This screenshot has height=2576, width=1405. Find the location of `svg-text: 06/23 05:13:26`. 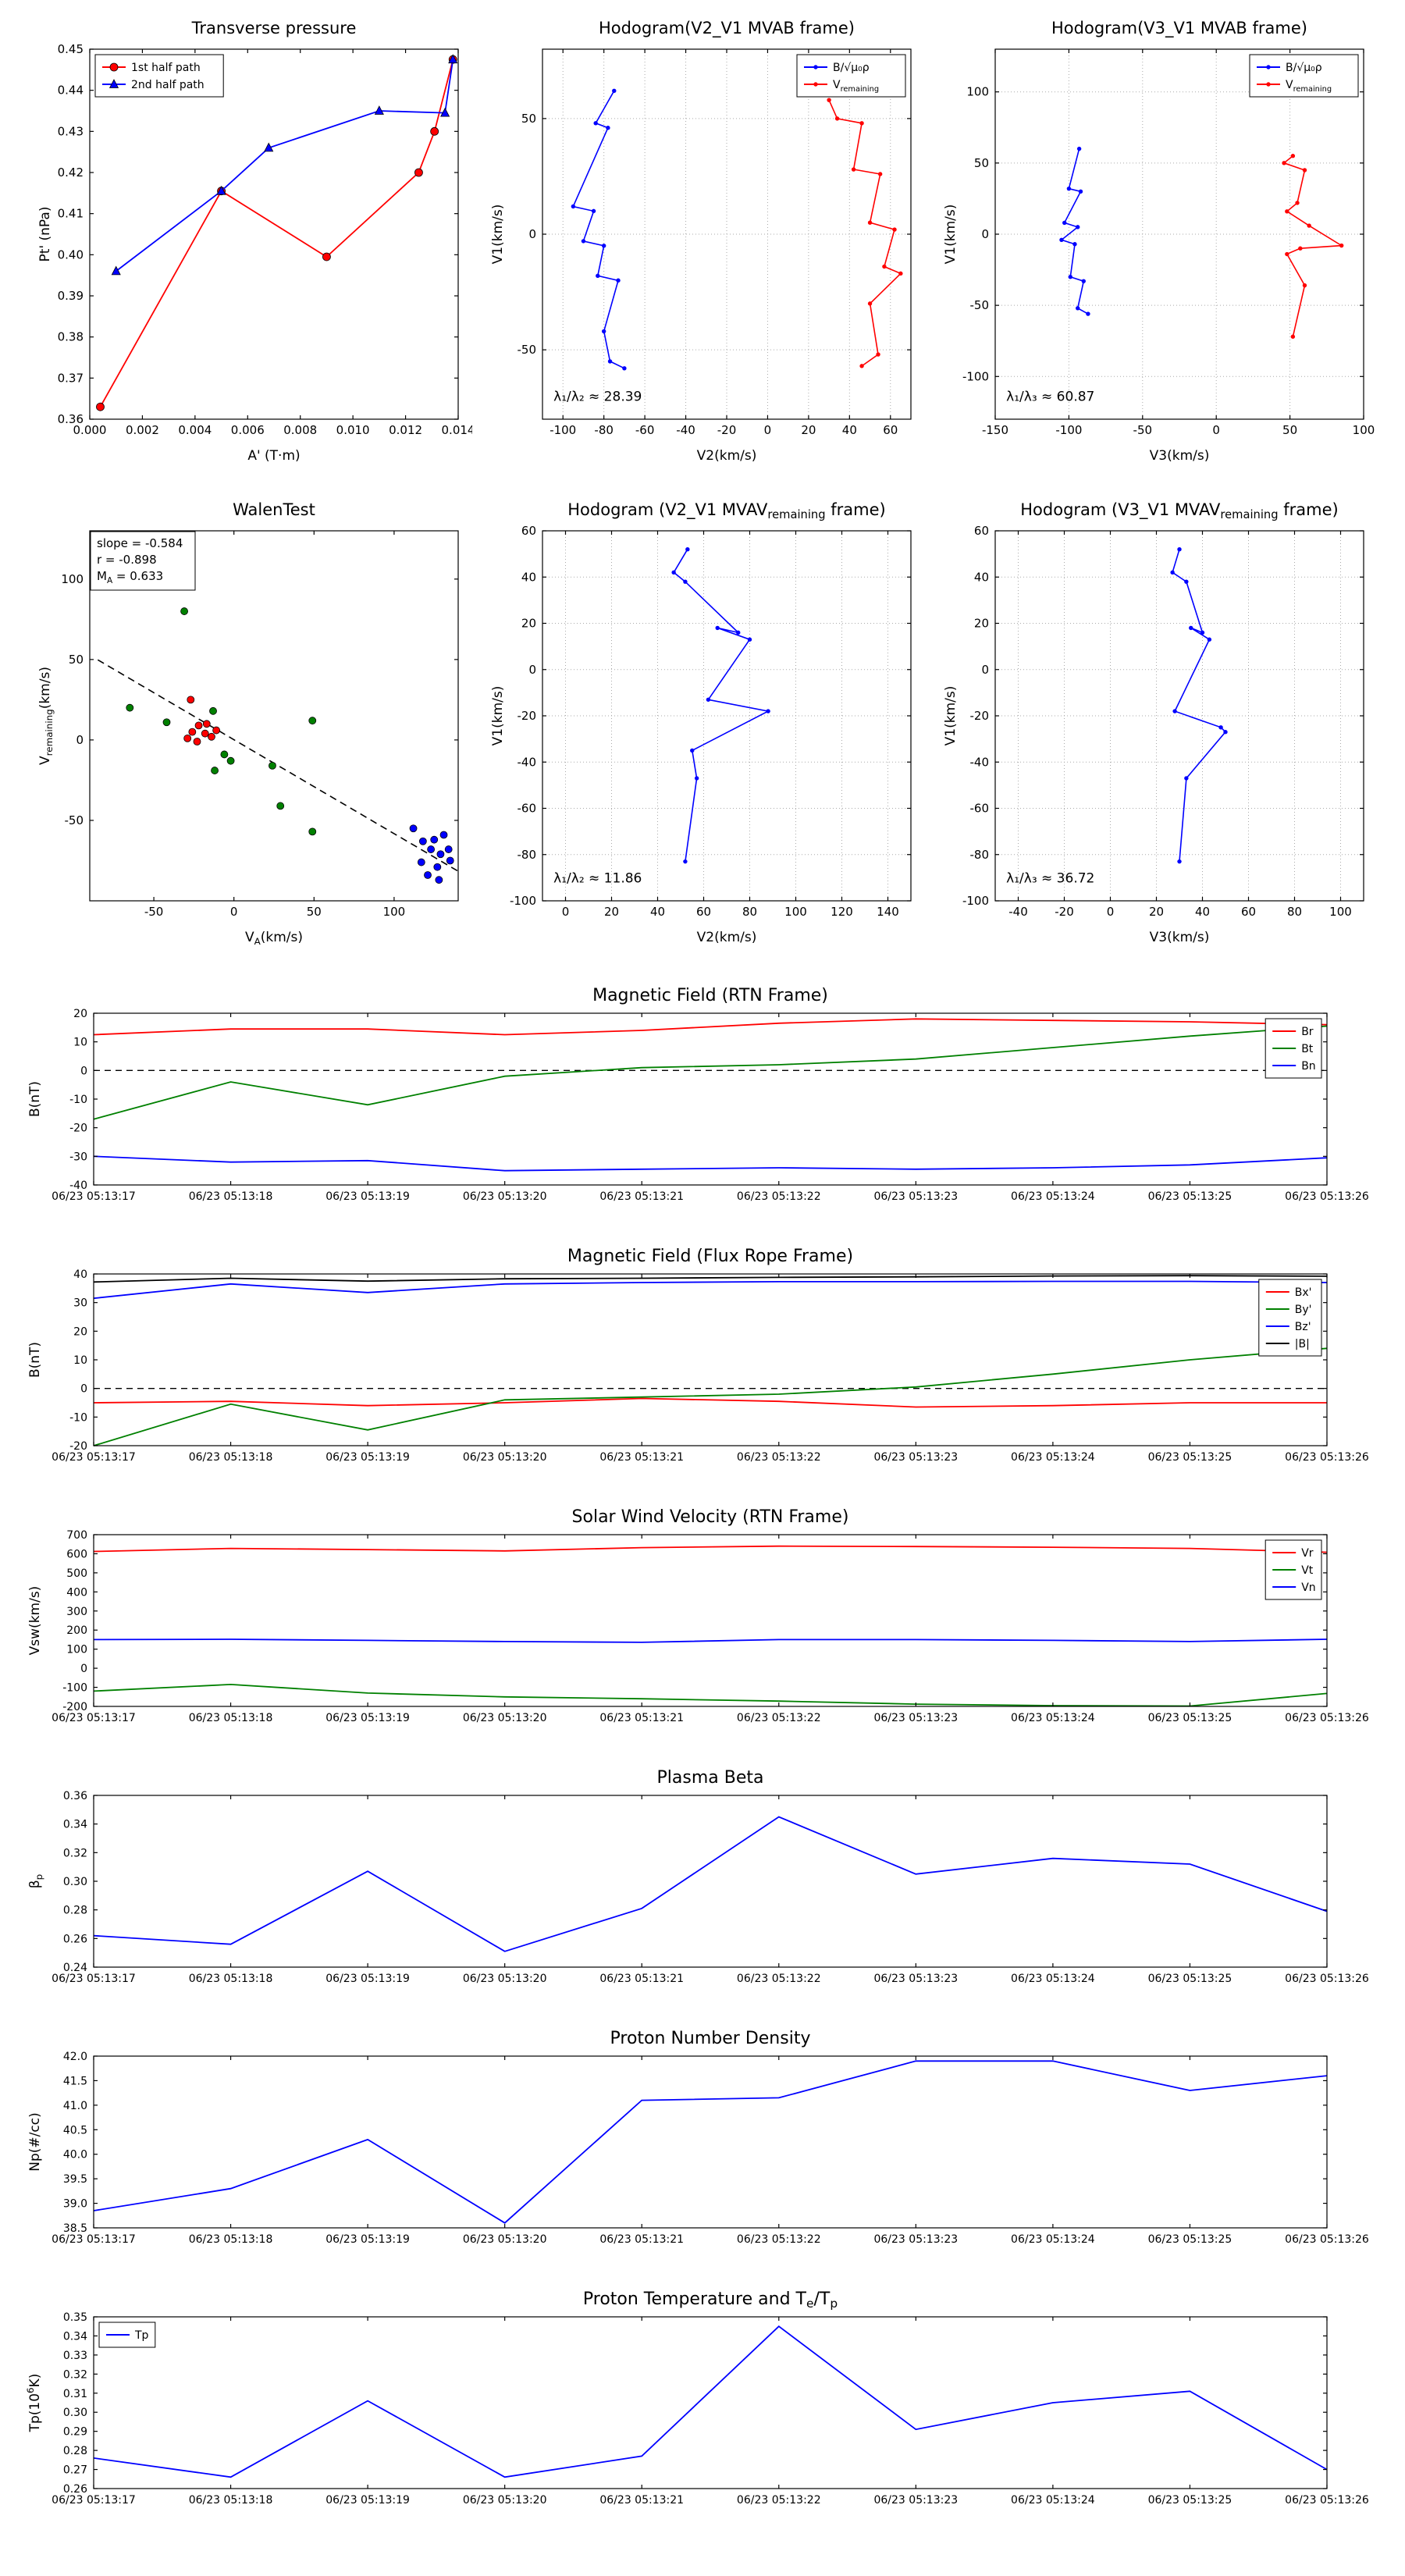

svg-text: 06/23 05:13:26 is located at coordinates (1327, 1457).